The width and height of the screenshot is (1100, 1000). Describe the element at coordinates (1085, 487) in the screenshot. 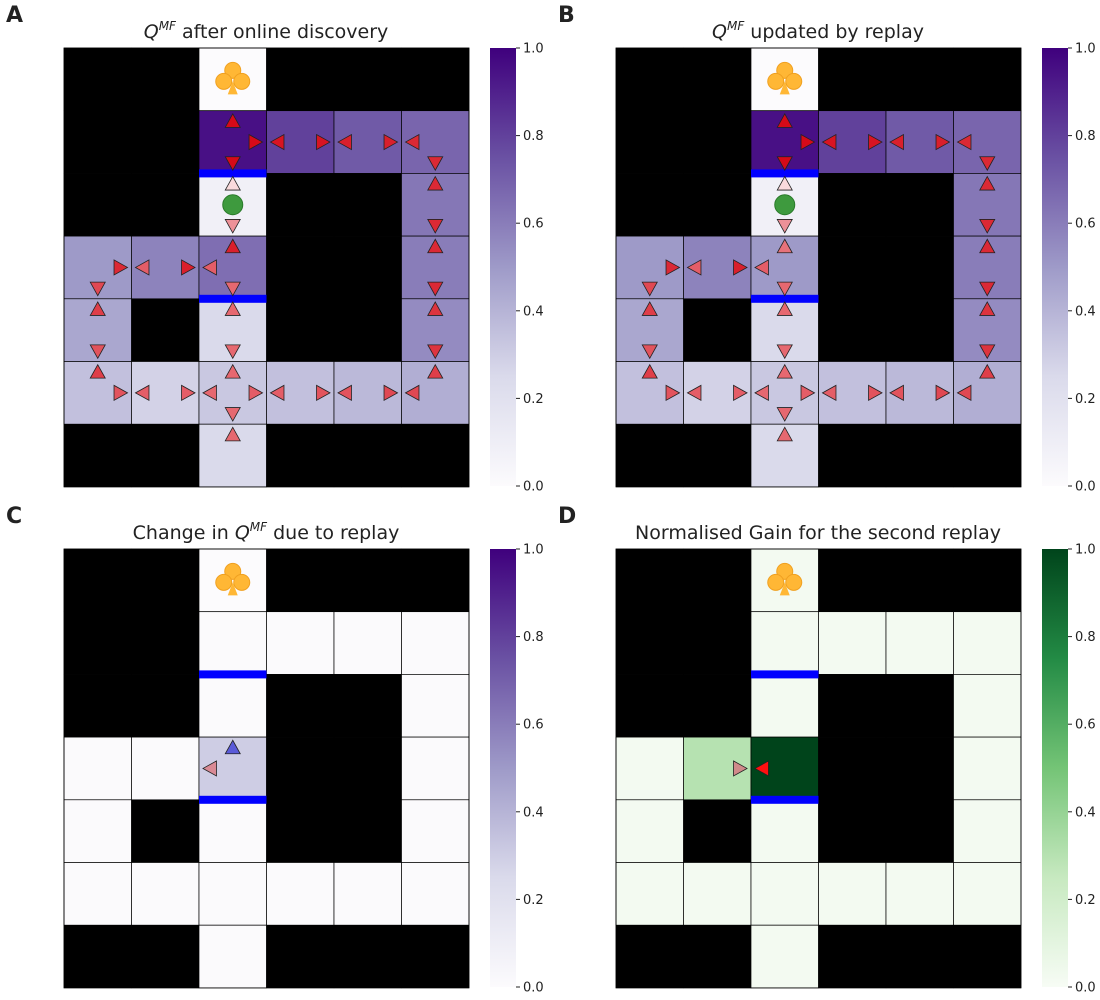

I see `colorbar-tick-label: 0.0` at that location.